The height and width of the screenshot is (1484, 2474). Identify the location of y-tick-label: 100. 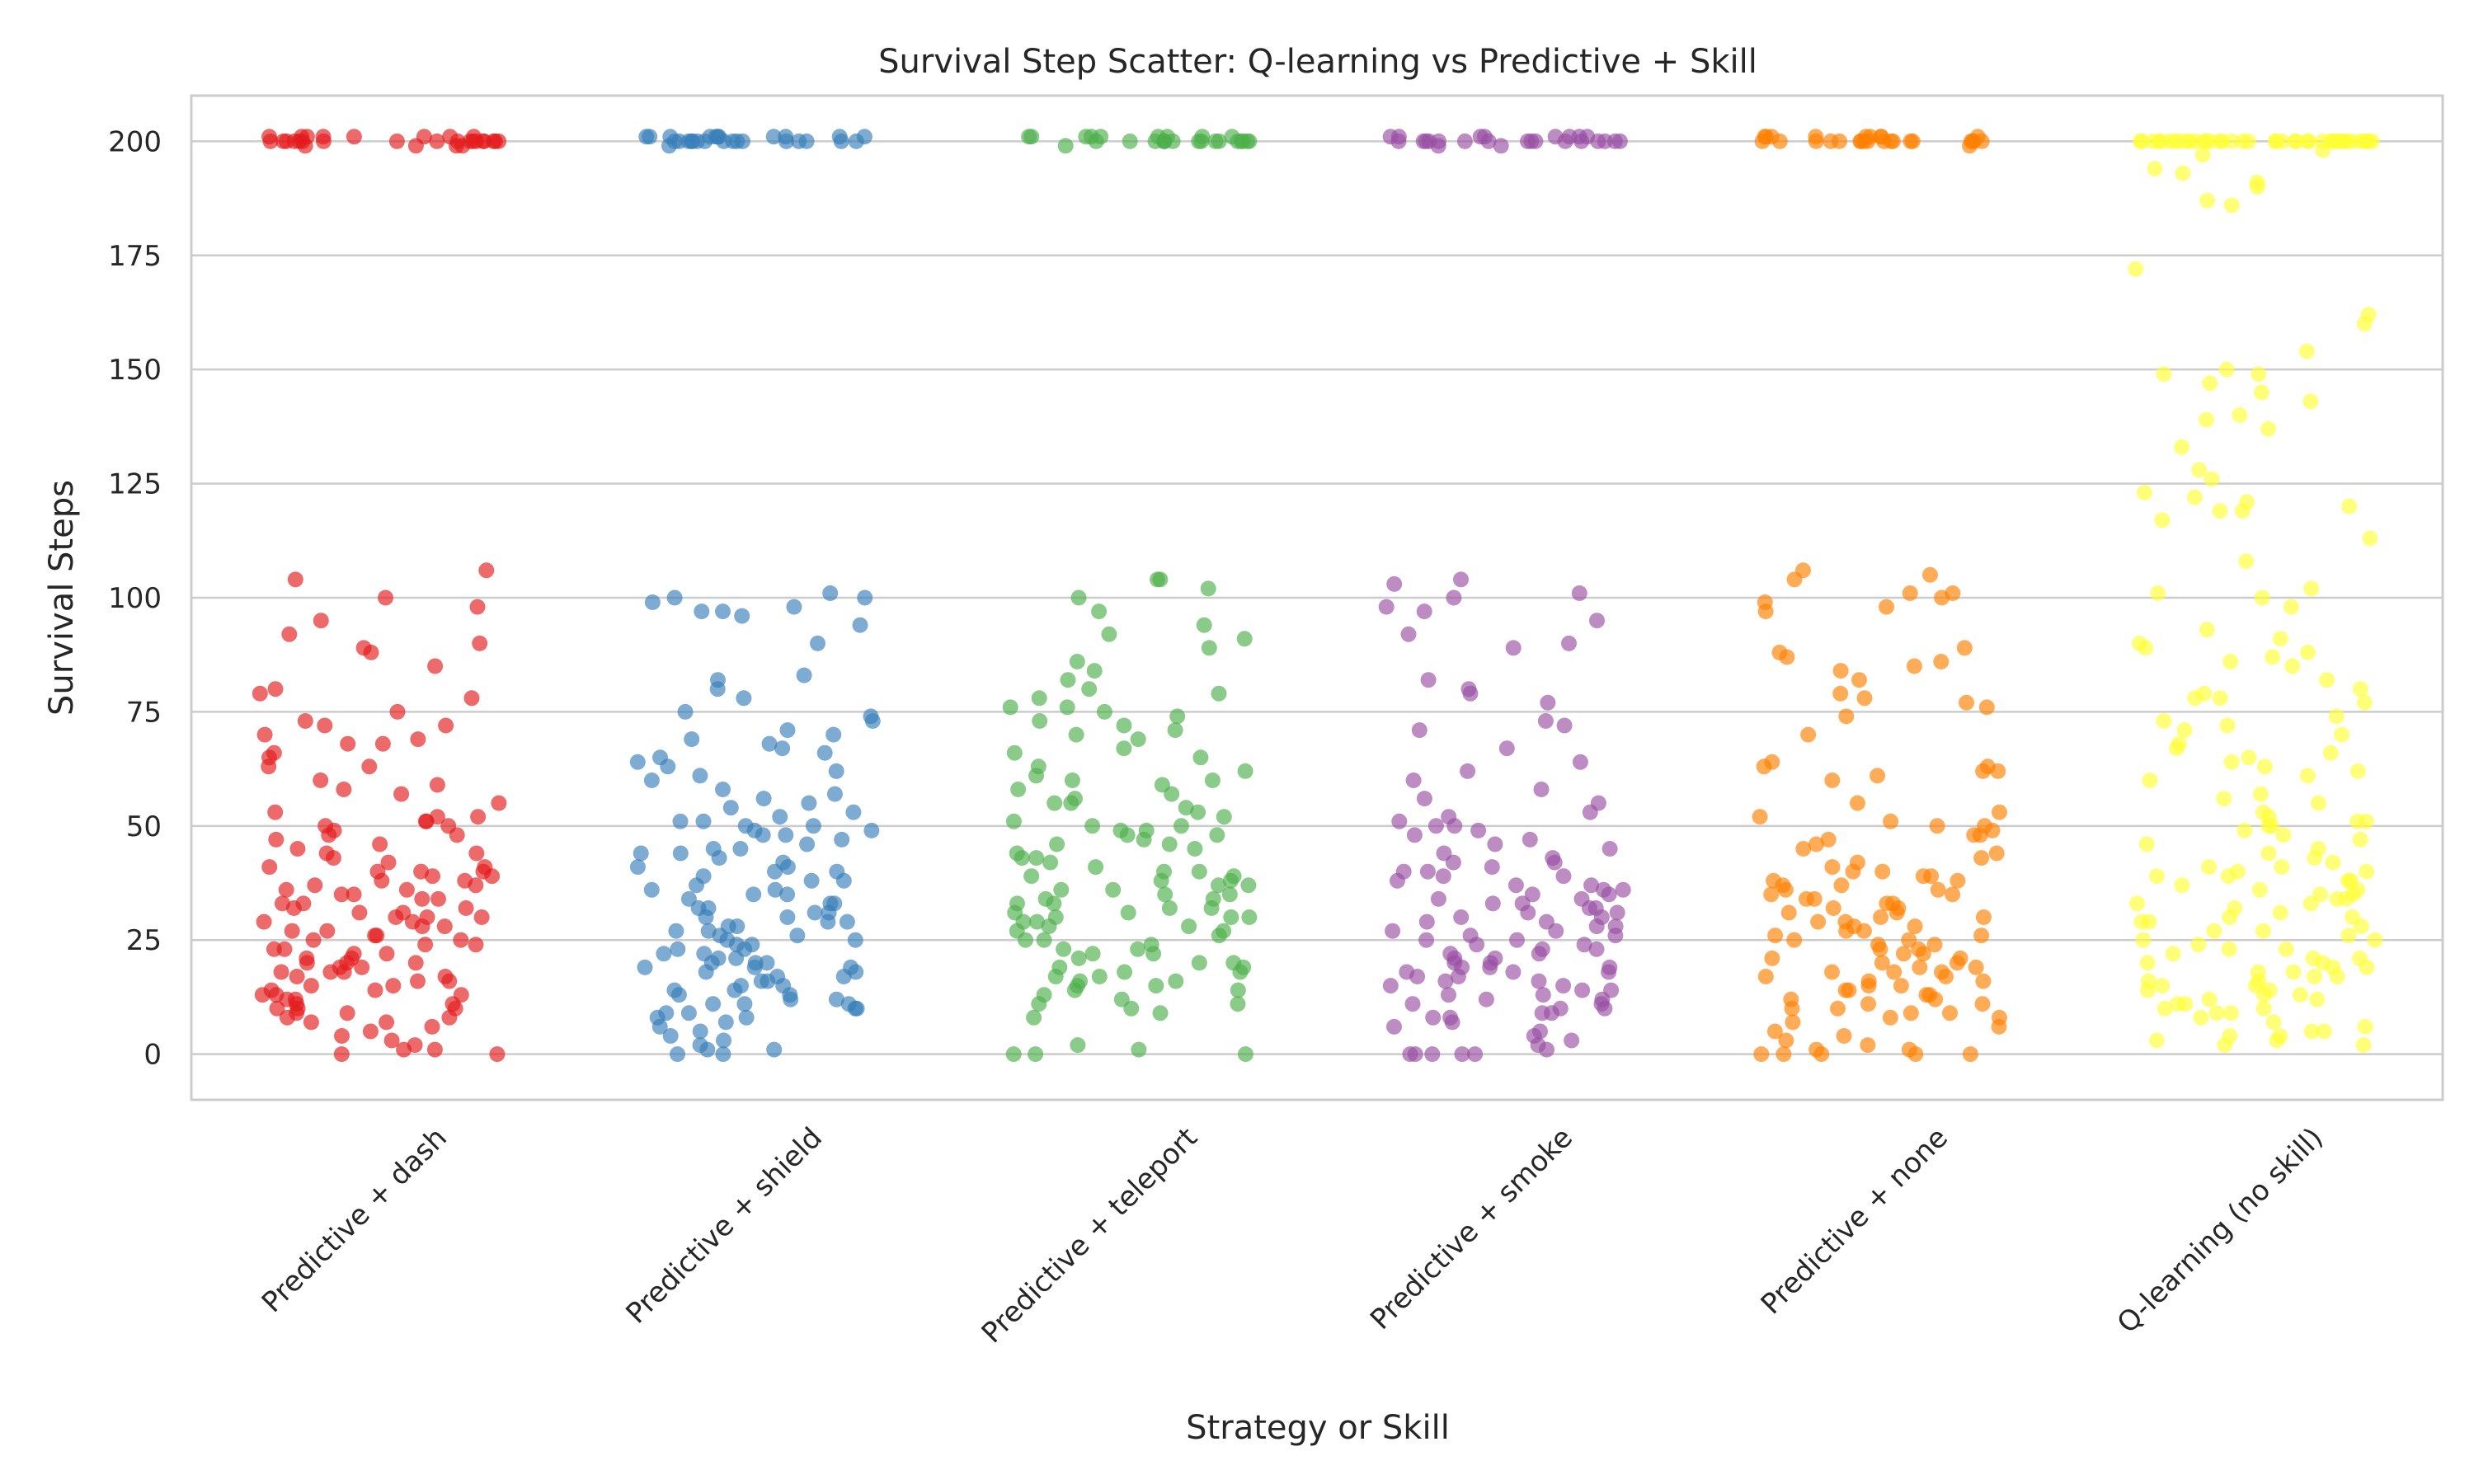
(135, 598).